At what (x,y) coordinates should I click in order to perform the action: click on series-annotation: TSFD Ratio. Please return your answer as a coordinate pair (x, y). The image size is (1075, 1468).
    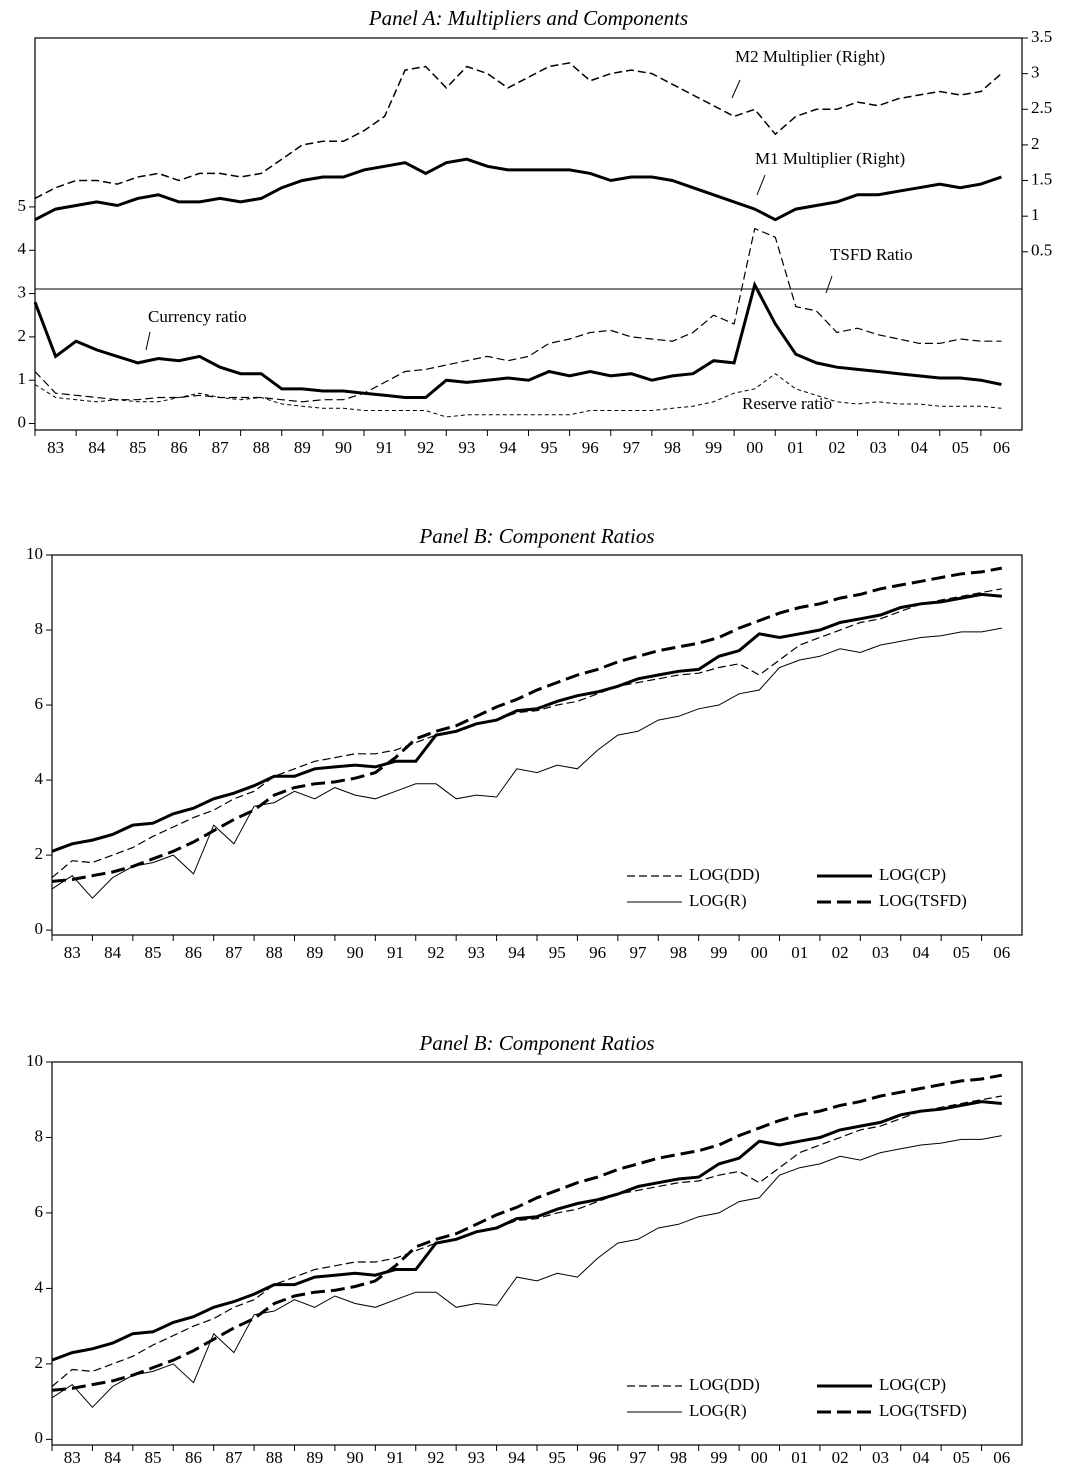
    Looking at the image, I should click on (871, 254).